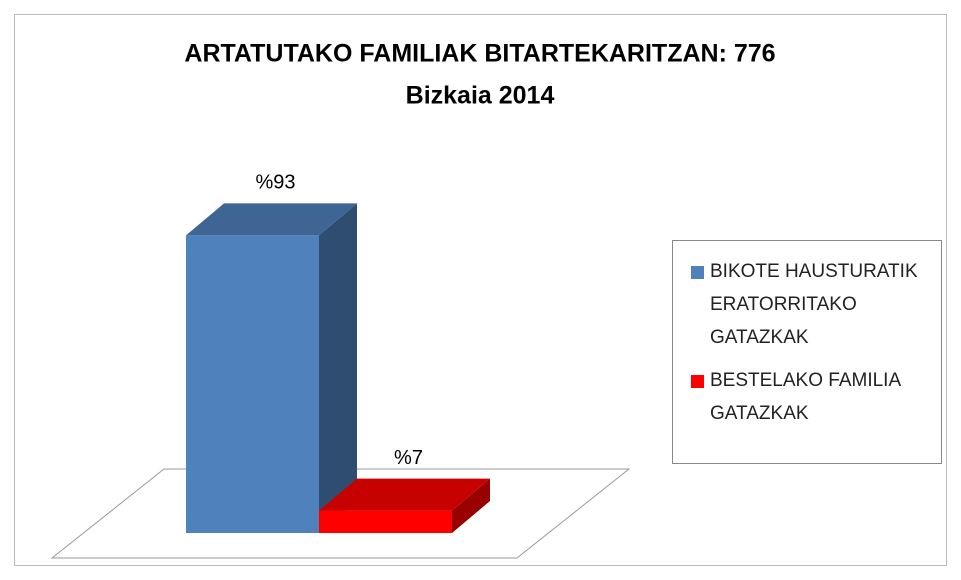 The image size is (961, 580). Describe the element at coordinates (805, 397) in the screenshot. I see `legend-label: BESTELAKO FAMILIA GATAZKAK` at that location.